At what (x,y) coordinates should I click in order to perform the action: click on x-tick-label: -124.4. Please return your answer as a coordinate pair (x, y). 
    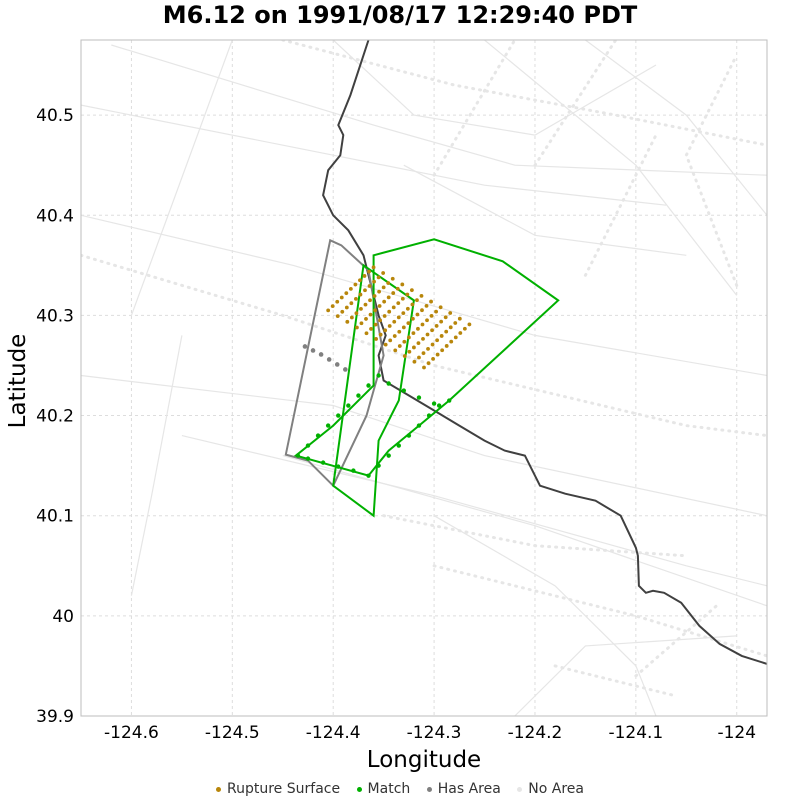
    Looking at the image, I should click on (333, 733).